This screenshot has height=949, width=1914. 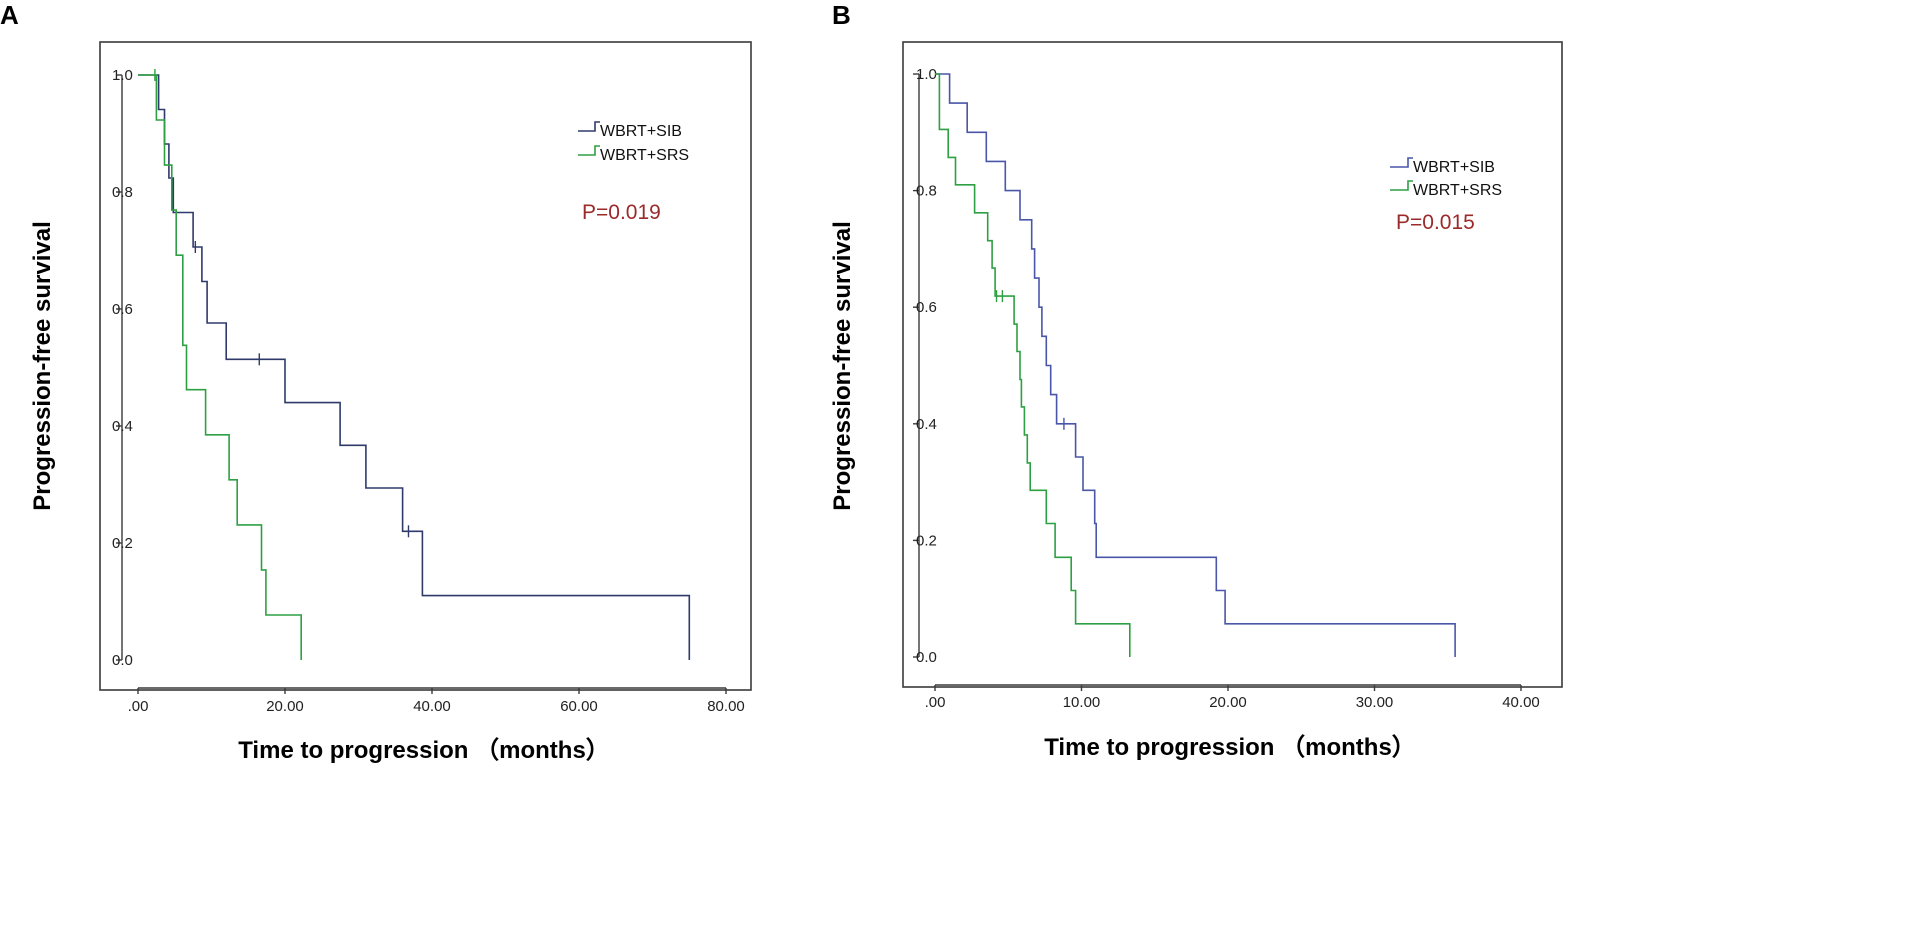 What do you see at coordinates (1454, 167) in the screenshot?
I see `panel-b-legend-label-sib: WBRT+SIB` at bounding box center [1454, 167].